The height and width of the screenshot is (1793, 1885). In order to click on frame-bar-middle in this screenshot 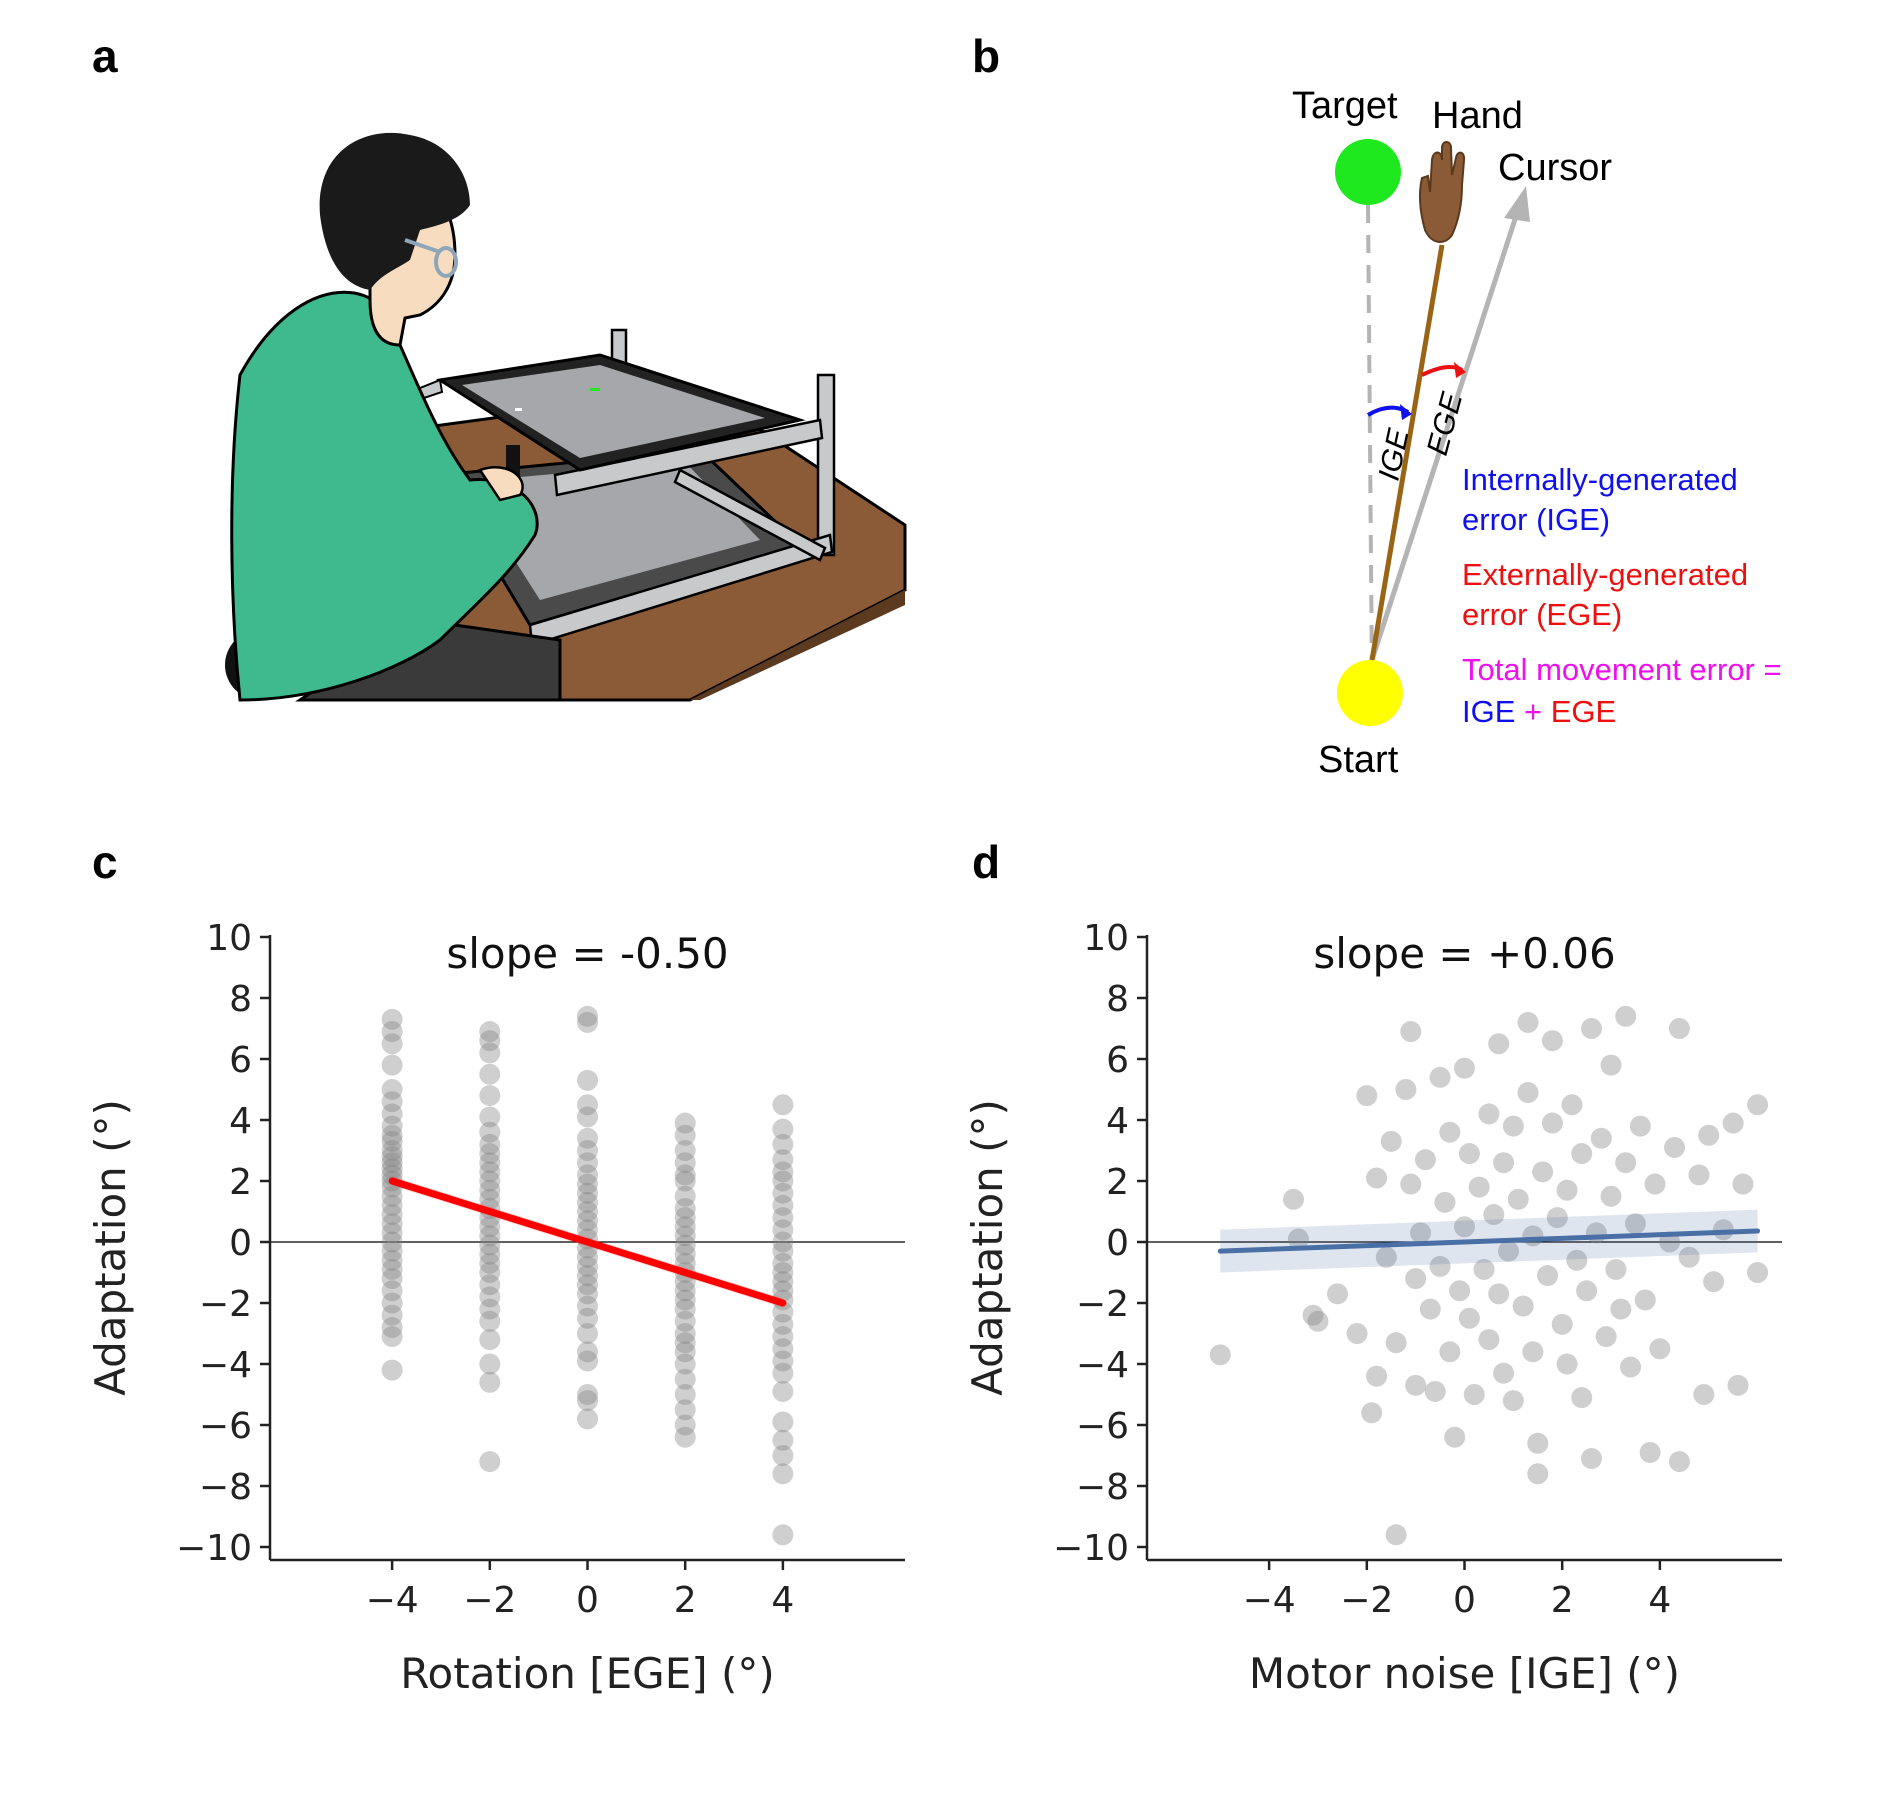, I will do `click(688, 457)`.